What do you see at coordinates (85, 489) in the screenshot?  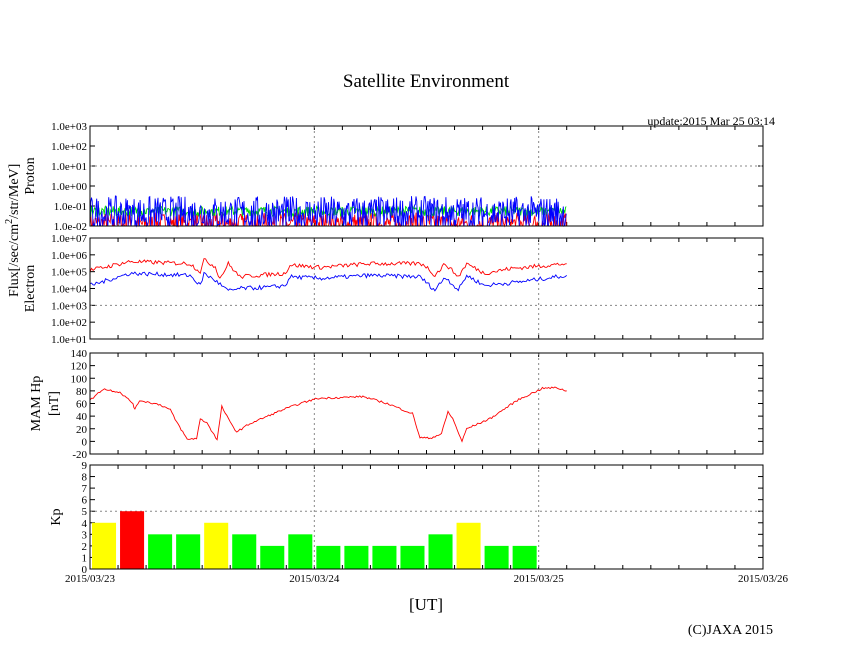 I see `y-tick-label-kp: 7` at bounding box center [85, 489].